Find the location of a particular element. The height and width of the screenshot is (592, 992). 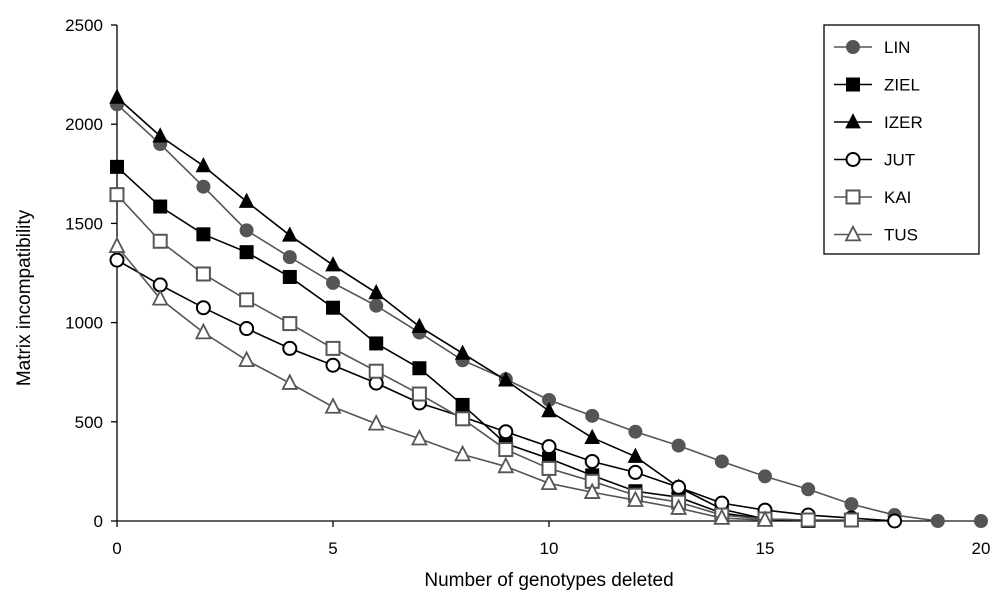

y-tick-label: 500 is located at coordinates (89, 422).